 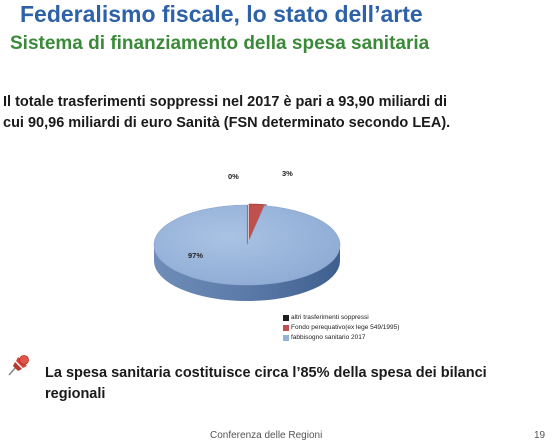 What do you see at coordinates (383, 338) in the screenshot?
I see `legend-item-2: fabbisogno sanitario 2017` at bounding box center [383, 338].